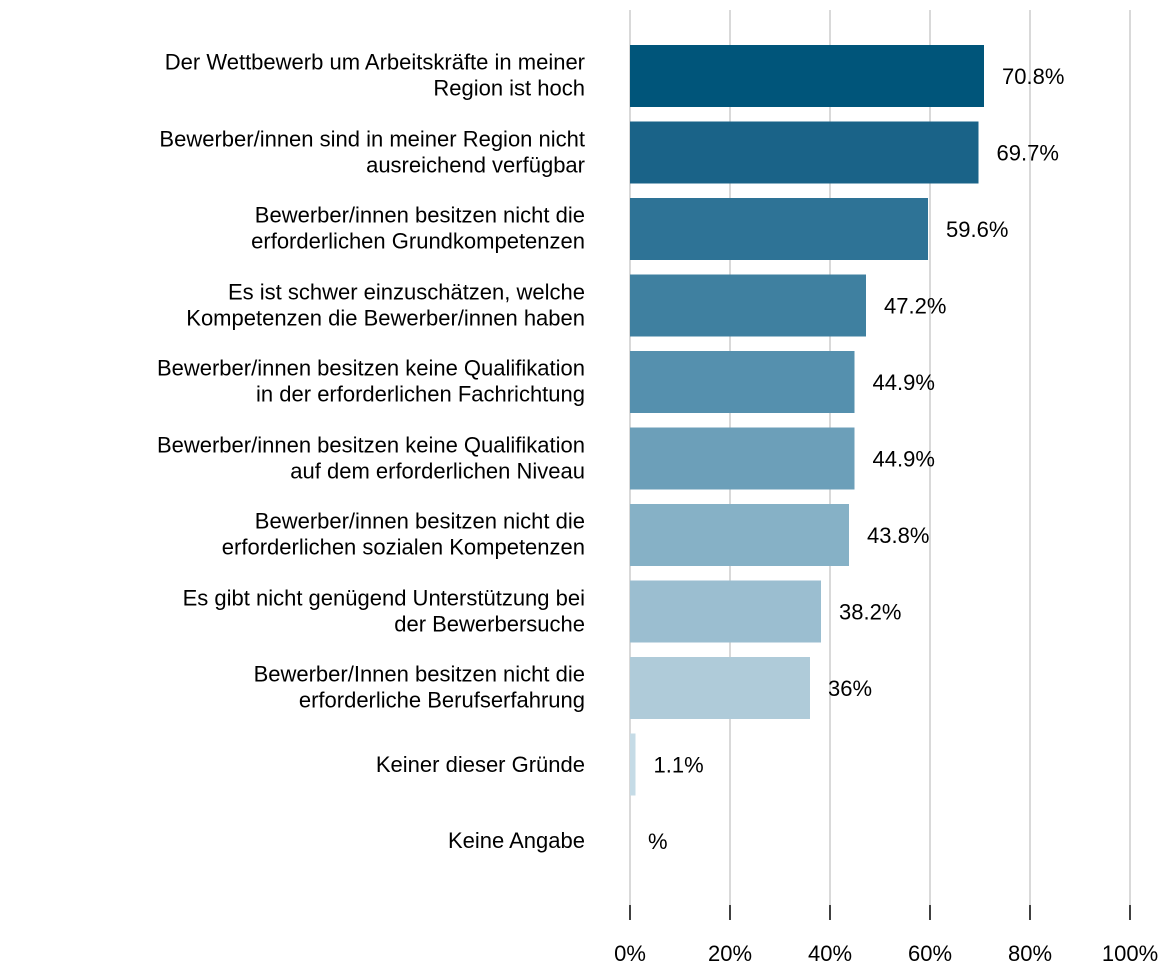 The height and width of the screenshot is (968, 1173). Describe the element at coordinates (898, 535) in the screenshot. I see `value-label: 43.8%` at that location.